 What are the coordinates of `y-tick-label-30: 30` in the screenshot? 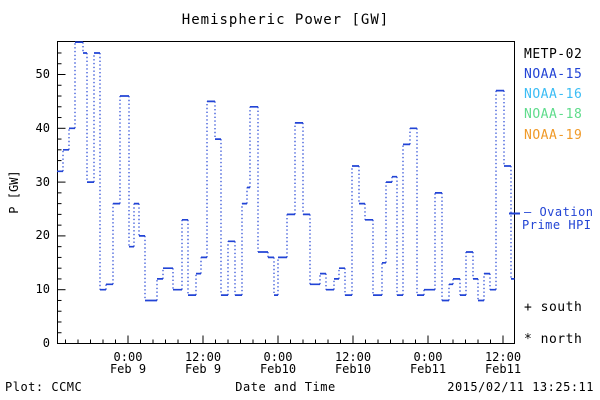 It's located at (42, 182).